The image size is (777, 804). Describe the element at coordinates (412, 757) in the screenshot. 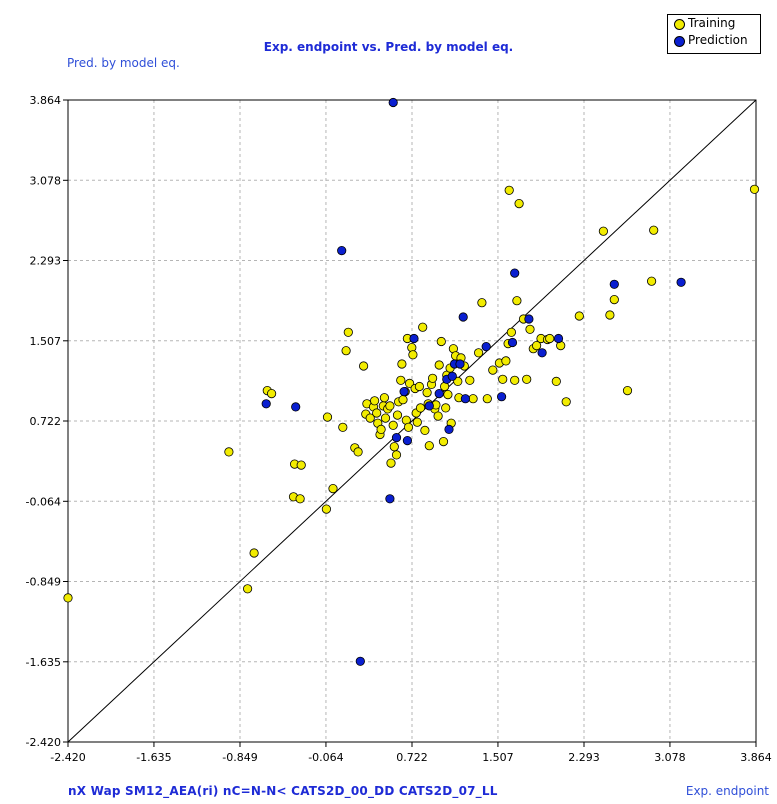

I see `x-tick-label: 0.722` at that location.